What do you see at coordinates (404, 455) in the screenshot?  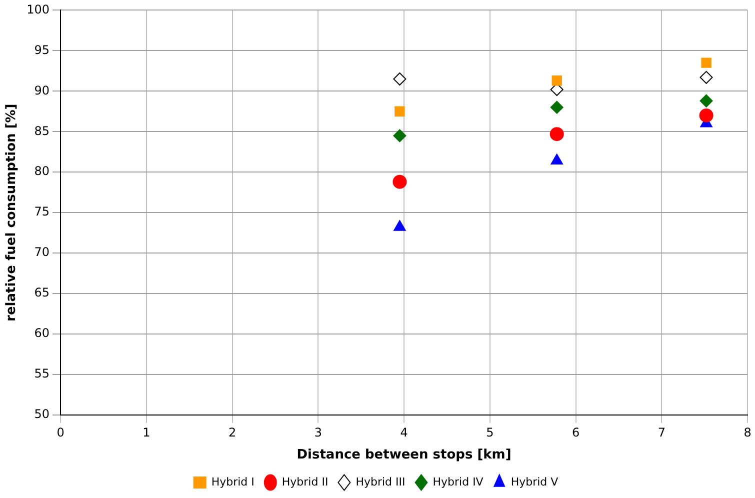 I see `x-axis-title: Distance between stops [km]` at bounding box center [404, 455].